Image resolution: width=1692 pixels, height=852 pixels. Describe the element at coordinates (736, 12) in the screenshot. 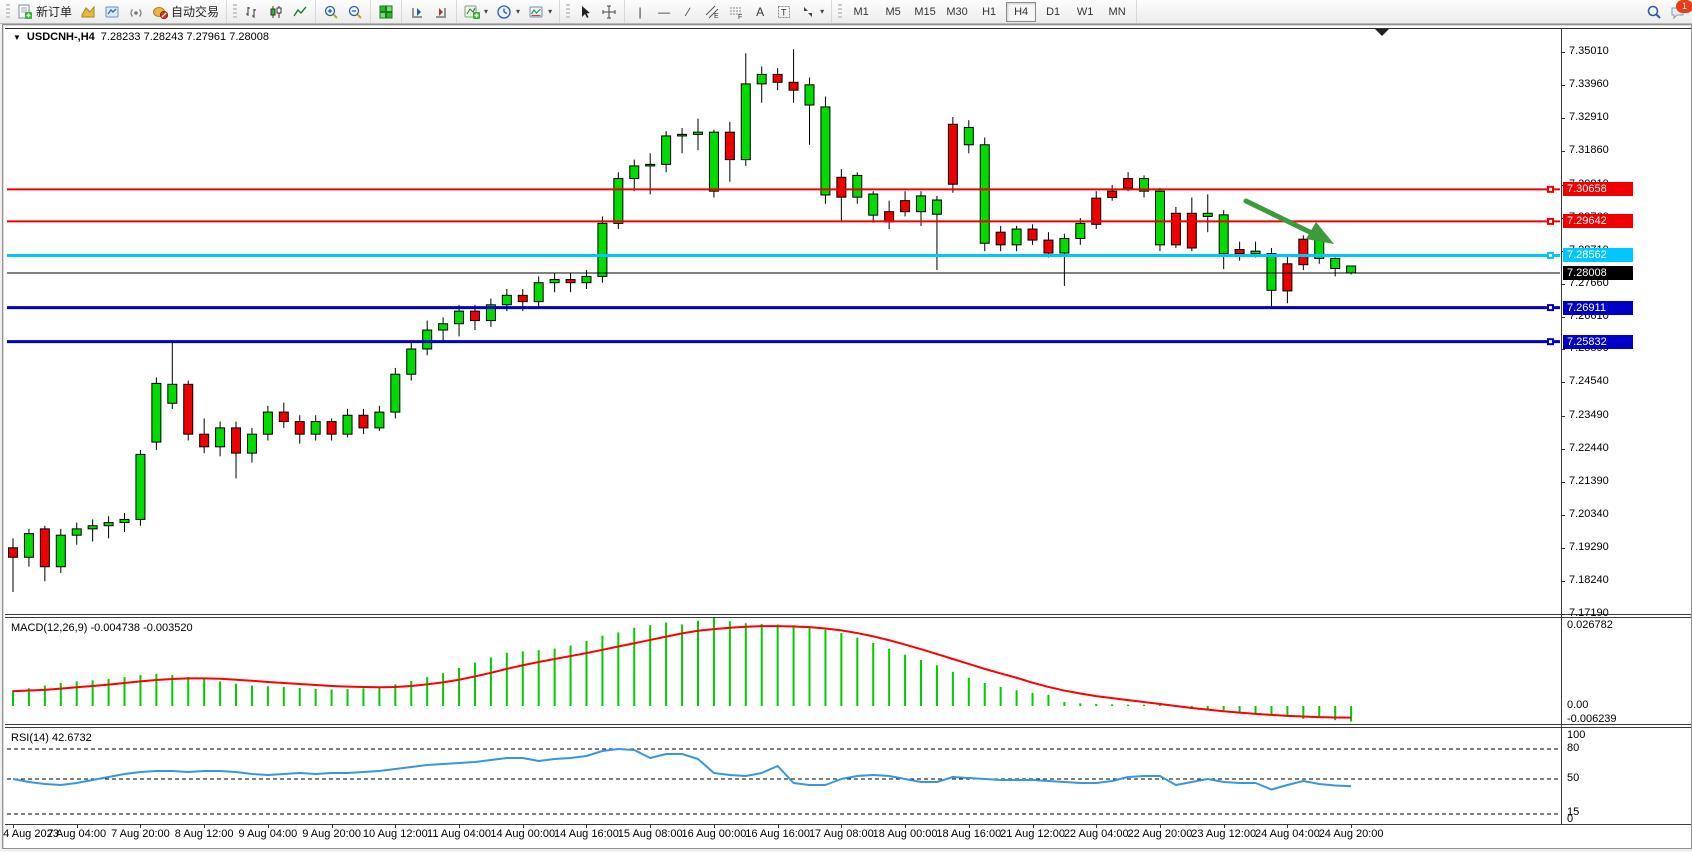

I see `fibonacci-button: F` at that location.